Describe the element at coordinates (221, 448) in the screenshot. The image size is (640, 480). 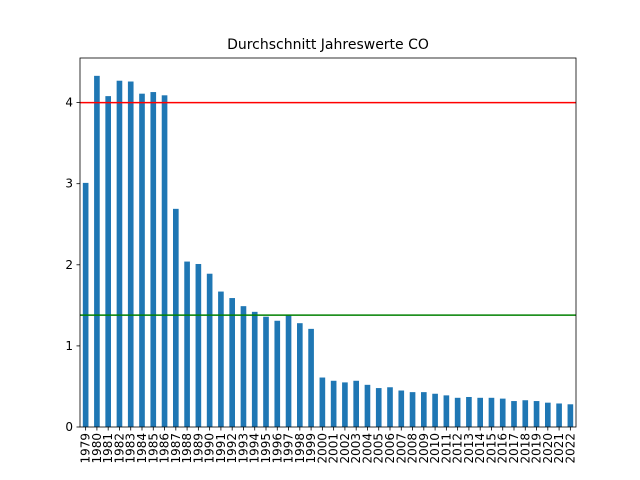
I see `x-tick-label: 1991` at that location.